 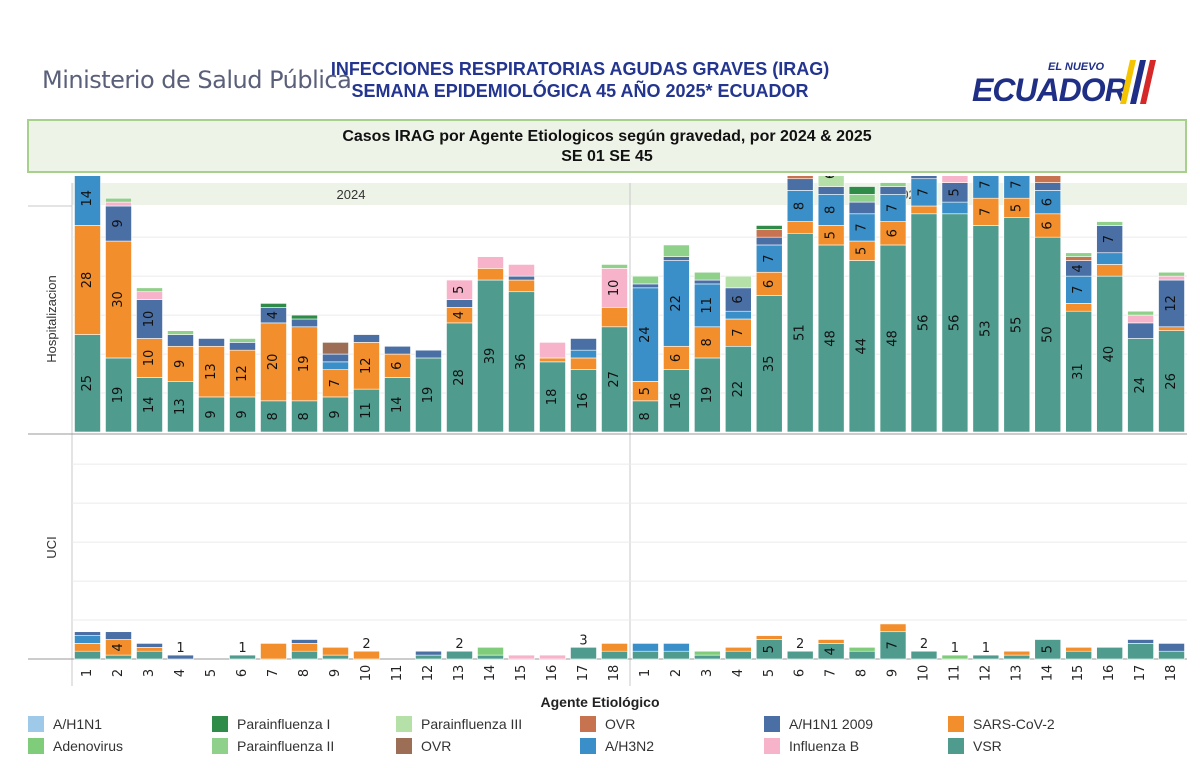 What do you see at coordinates (284, 724) in the screenshot?
I see `legend-label: Parainfluenza I` at bounding box center [284, 724].